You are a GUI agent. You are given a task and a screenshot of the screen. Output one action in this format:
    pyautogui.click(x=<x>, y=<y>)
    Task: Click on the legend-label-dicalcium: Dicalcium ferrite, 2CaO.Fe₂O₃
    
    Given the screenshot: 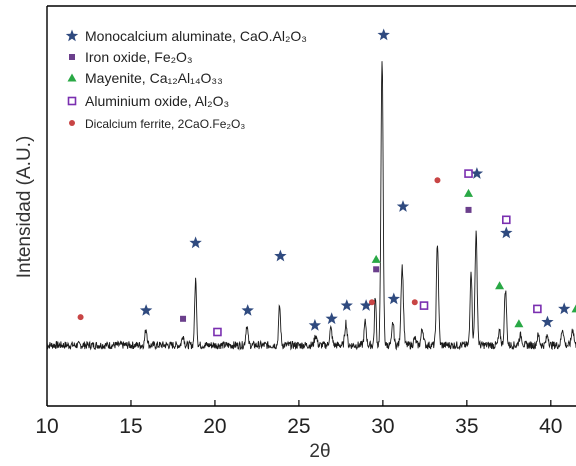 What is the action you would take?
    pyautogui.click(x=165, y=124)
    